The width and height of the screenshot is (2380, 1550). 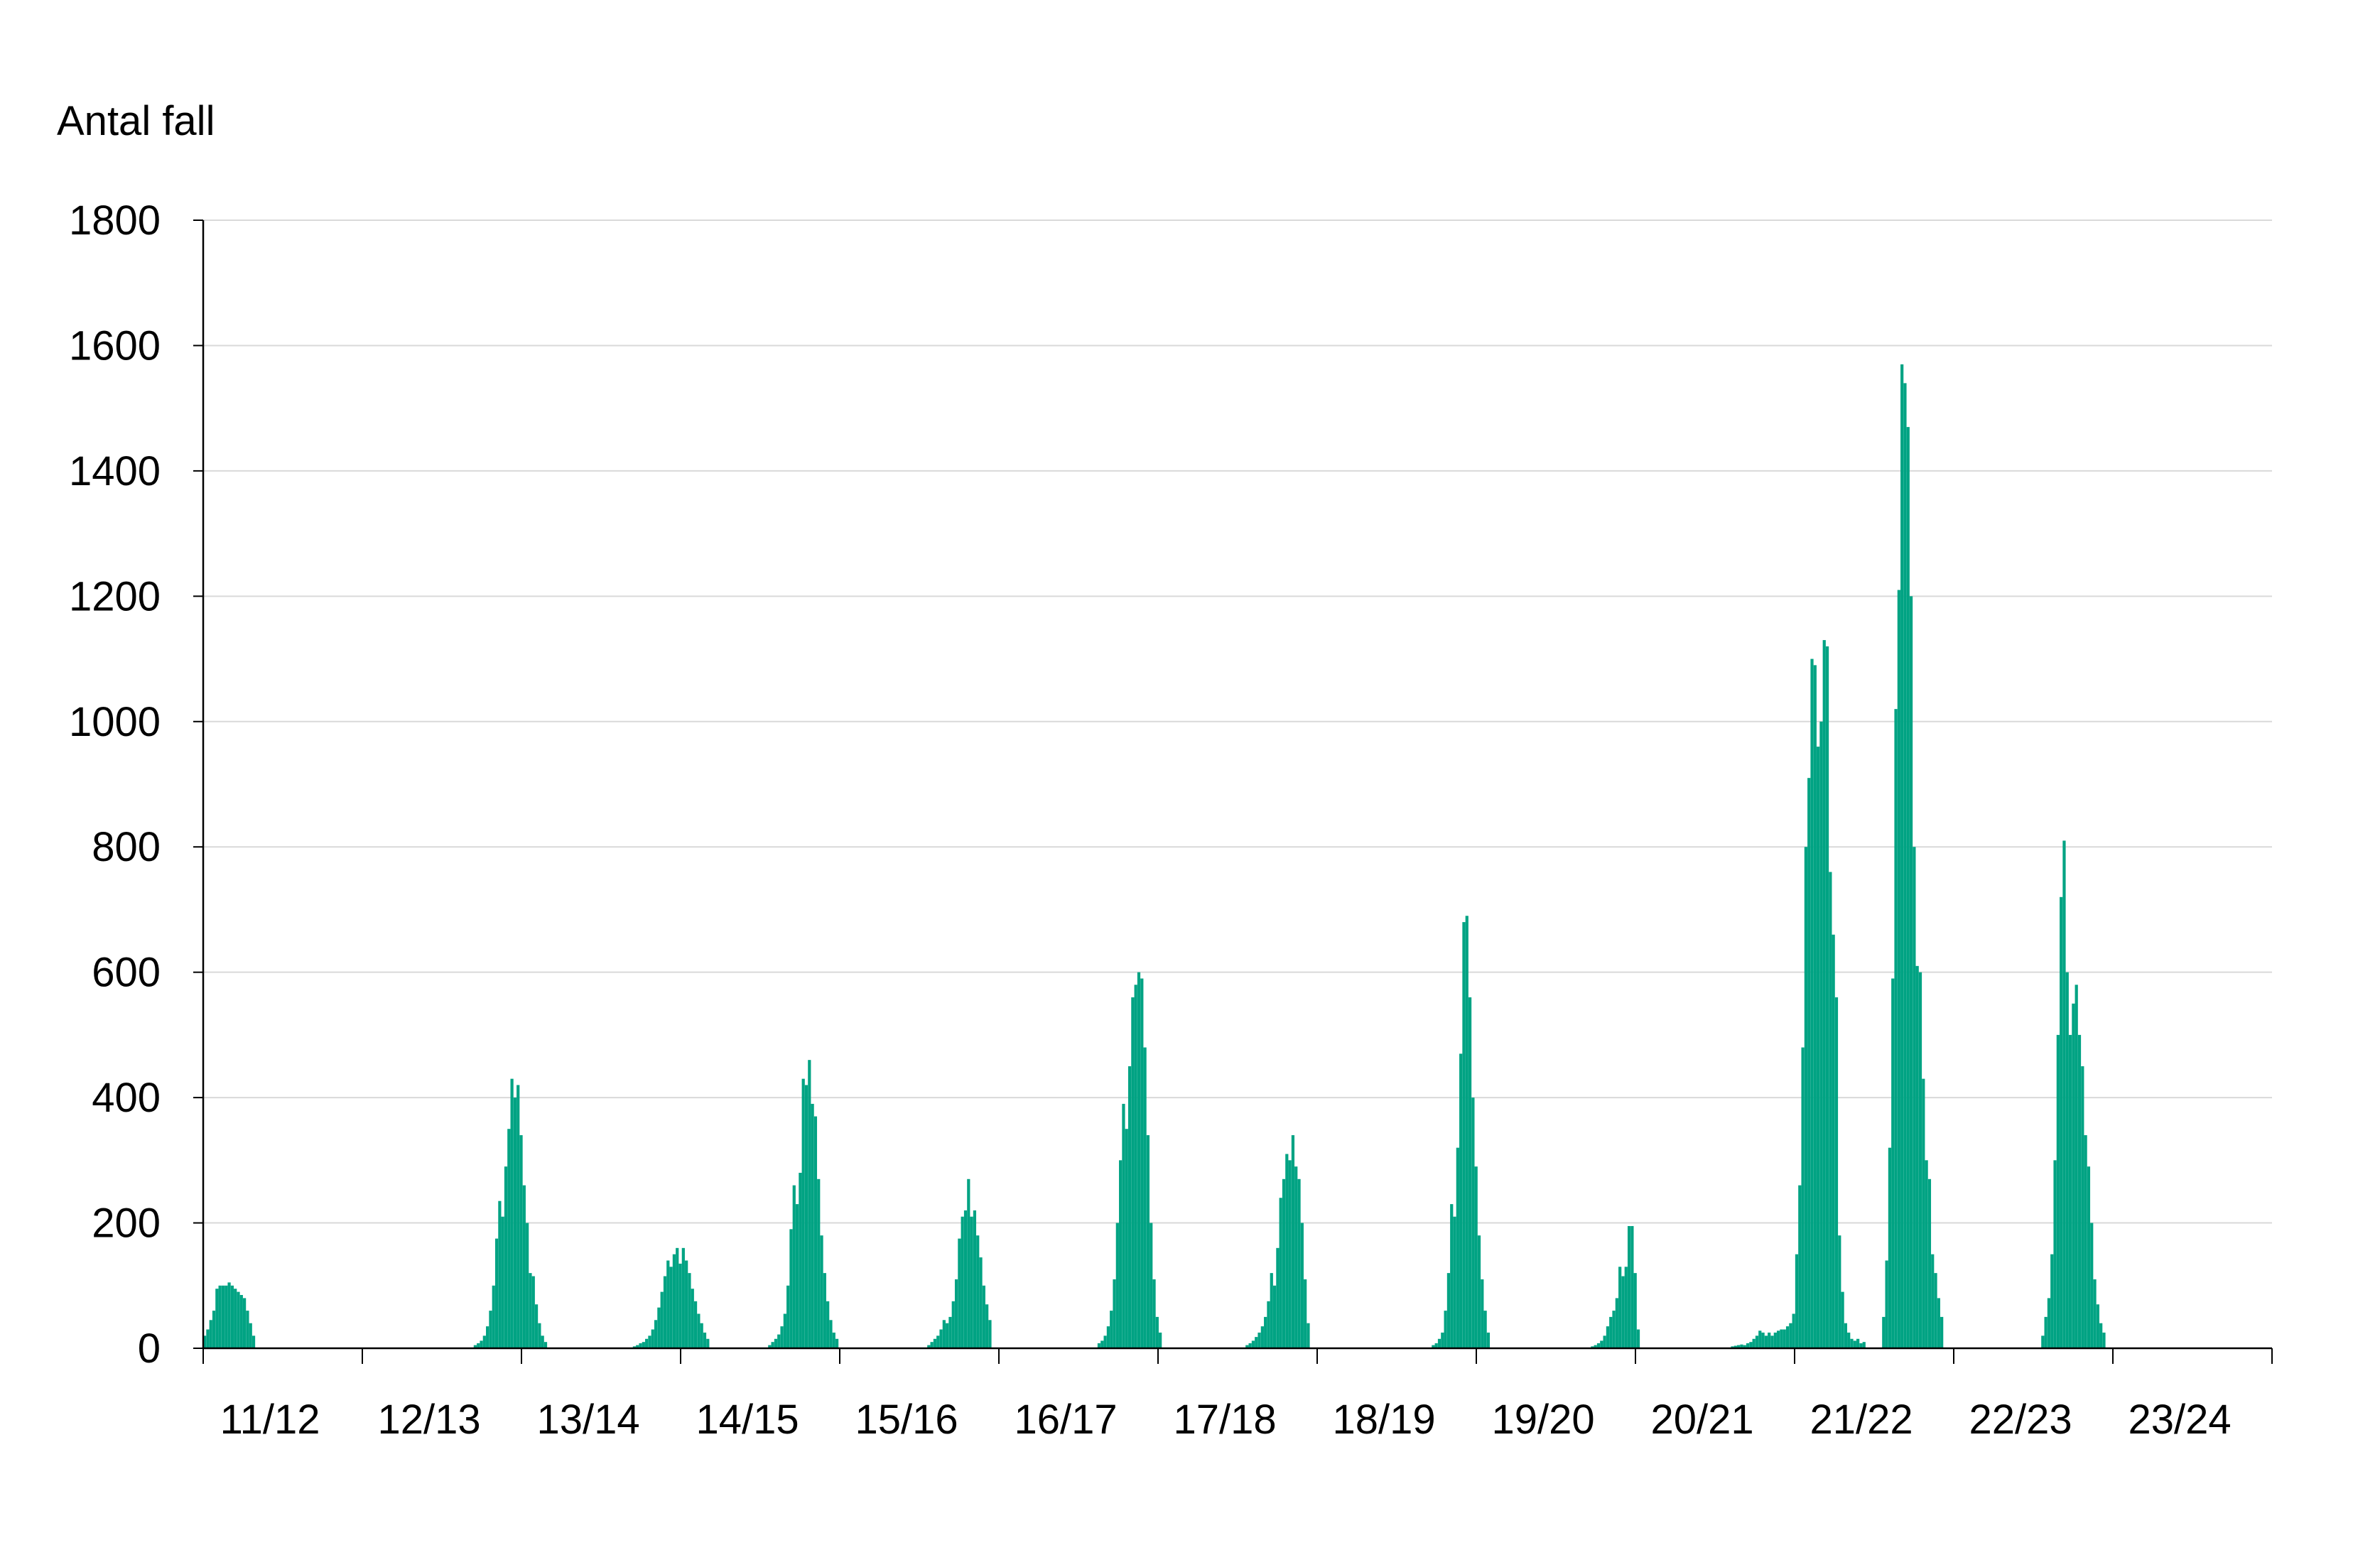 I want to click on bar-11-12-w10, so click(x=235, y=1318).